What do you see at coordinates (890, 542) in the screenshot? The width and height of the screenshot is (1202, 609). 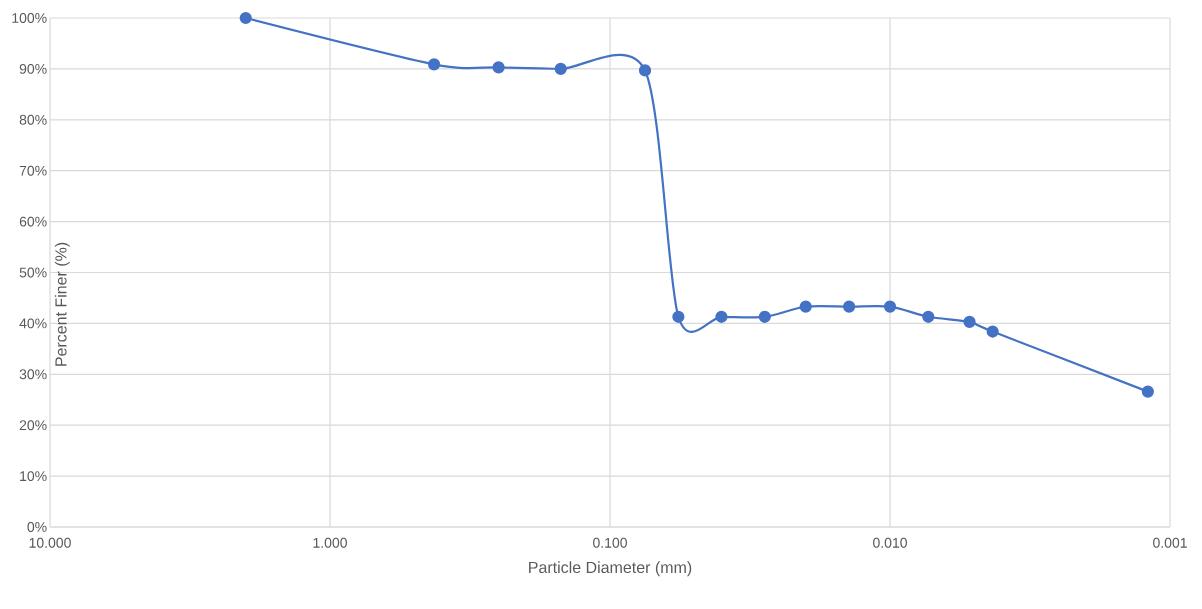 I see `x-tick-label: 0.010` at bounding box center [890, 542].